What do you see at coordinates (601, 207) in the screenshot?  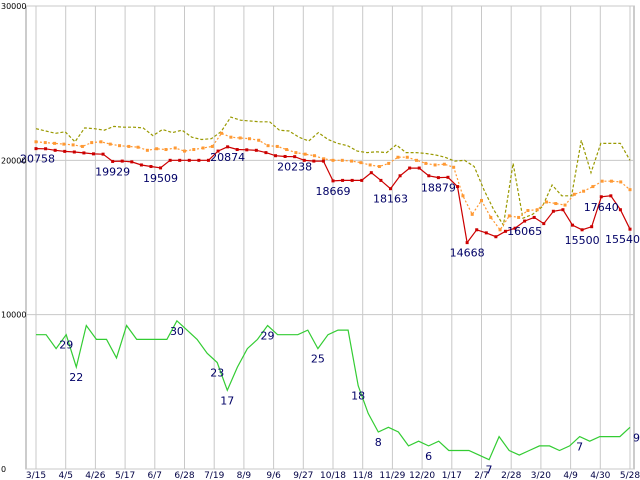 I see `data-label: 17640` at bounding box center [601, 207].